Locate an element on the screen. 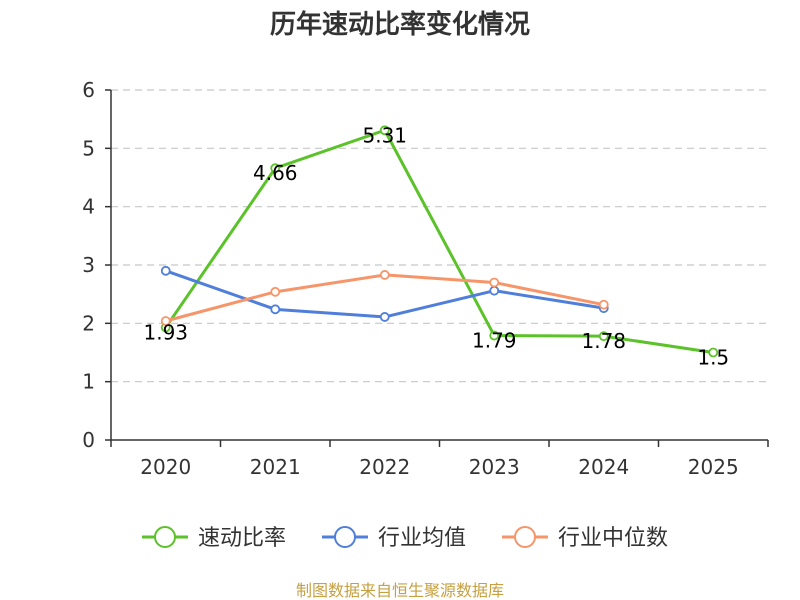 Image resolution: width=800 pixels, height=600 pixels. x-tick-label: 2020 is located at coordinates (165, 467).